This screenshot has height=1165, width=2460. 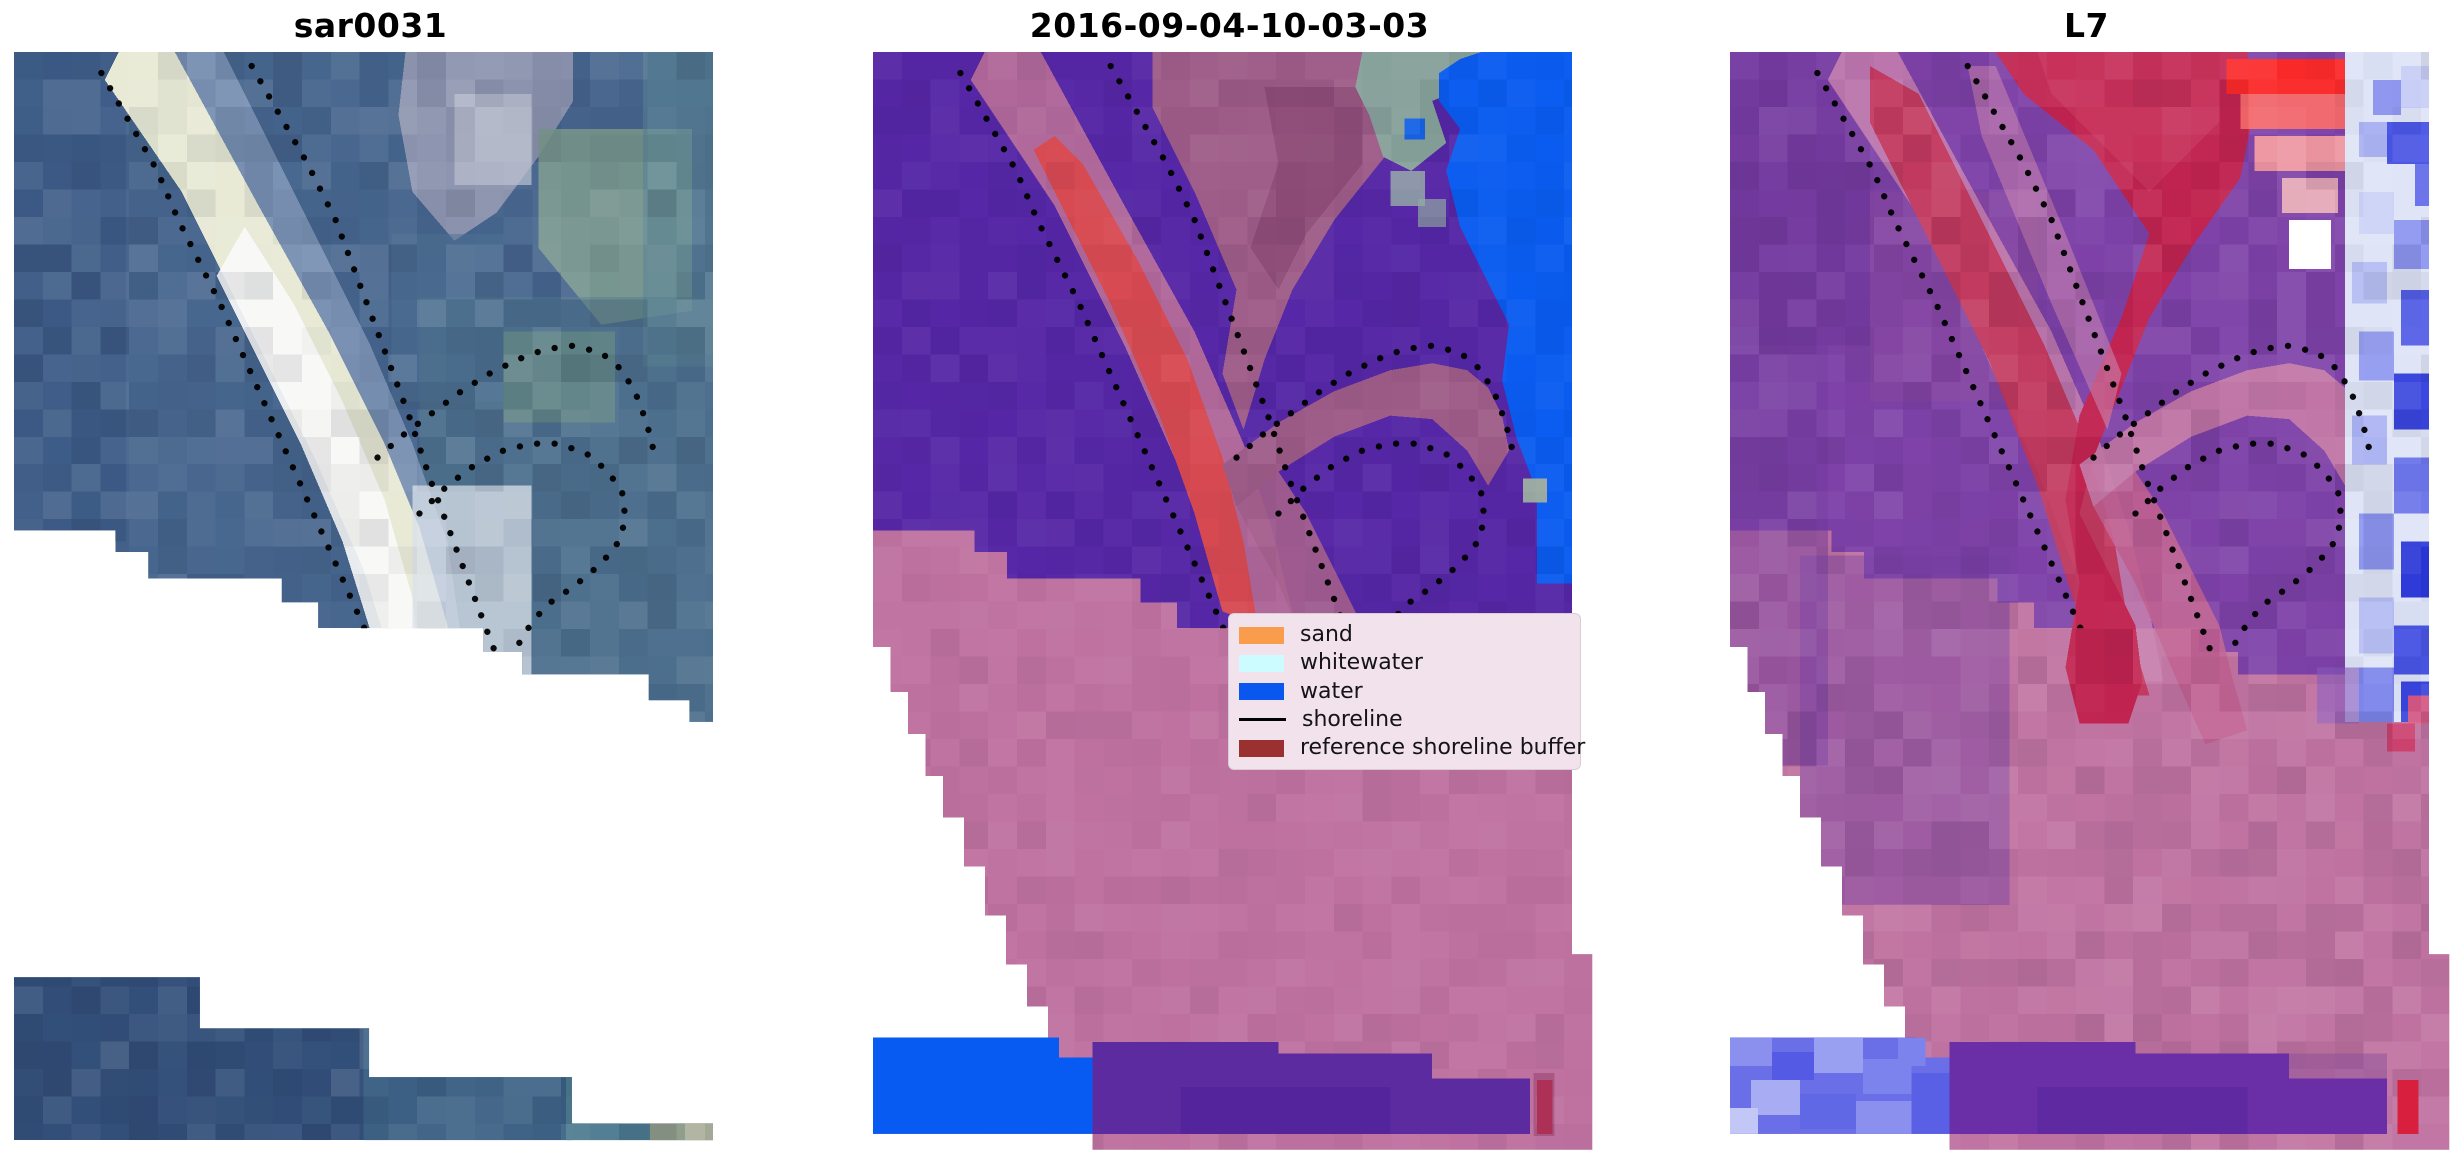 What do you see at coordinates (1404, 720) in the screenshot?
I see `legend-row-shoreline: shoreline` at bounding box center [1404, 720].